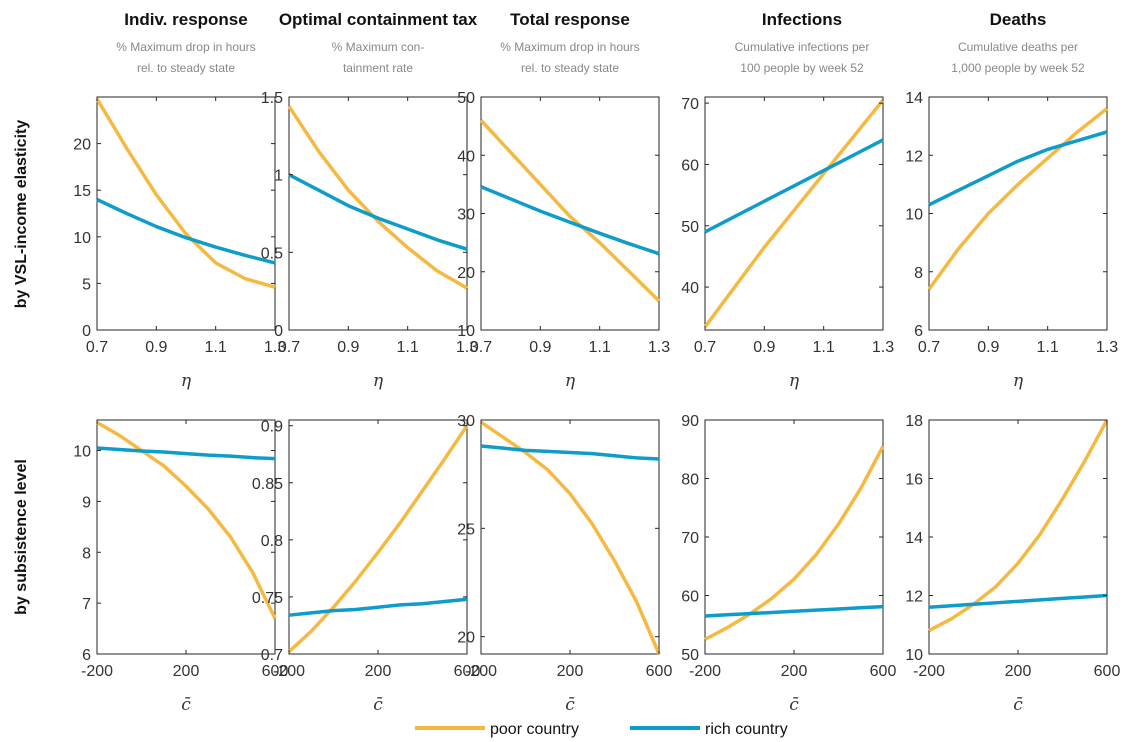 The height and width of the screenshot is (742, 1129). Describe the element at coordinates (569, 47) in the screenshot. I see `column-subtitle-2-0: % Maximum drop in hours` at that location.